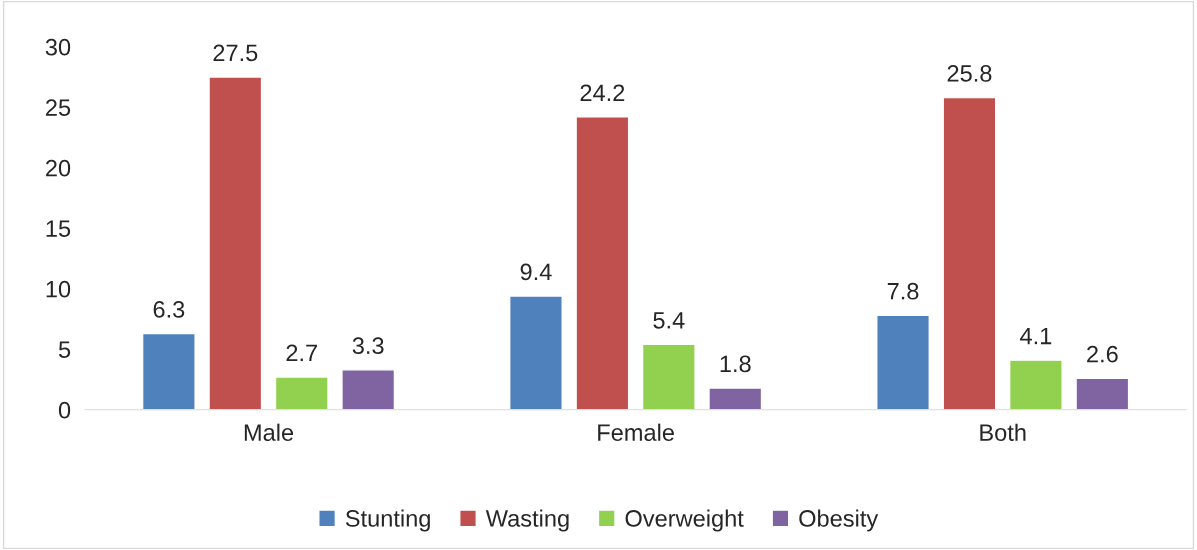 The height and width of the screenshot is (550, 1197). I want to click on data-label: 1.8, so click(735, 364).